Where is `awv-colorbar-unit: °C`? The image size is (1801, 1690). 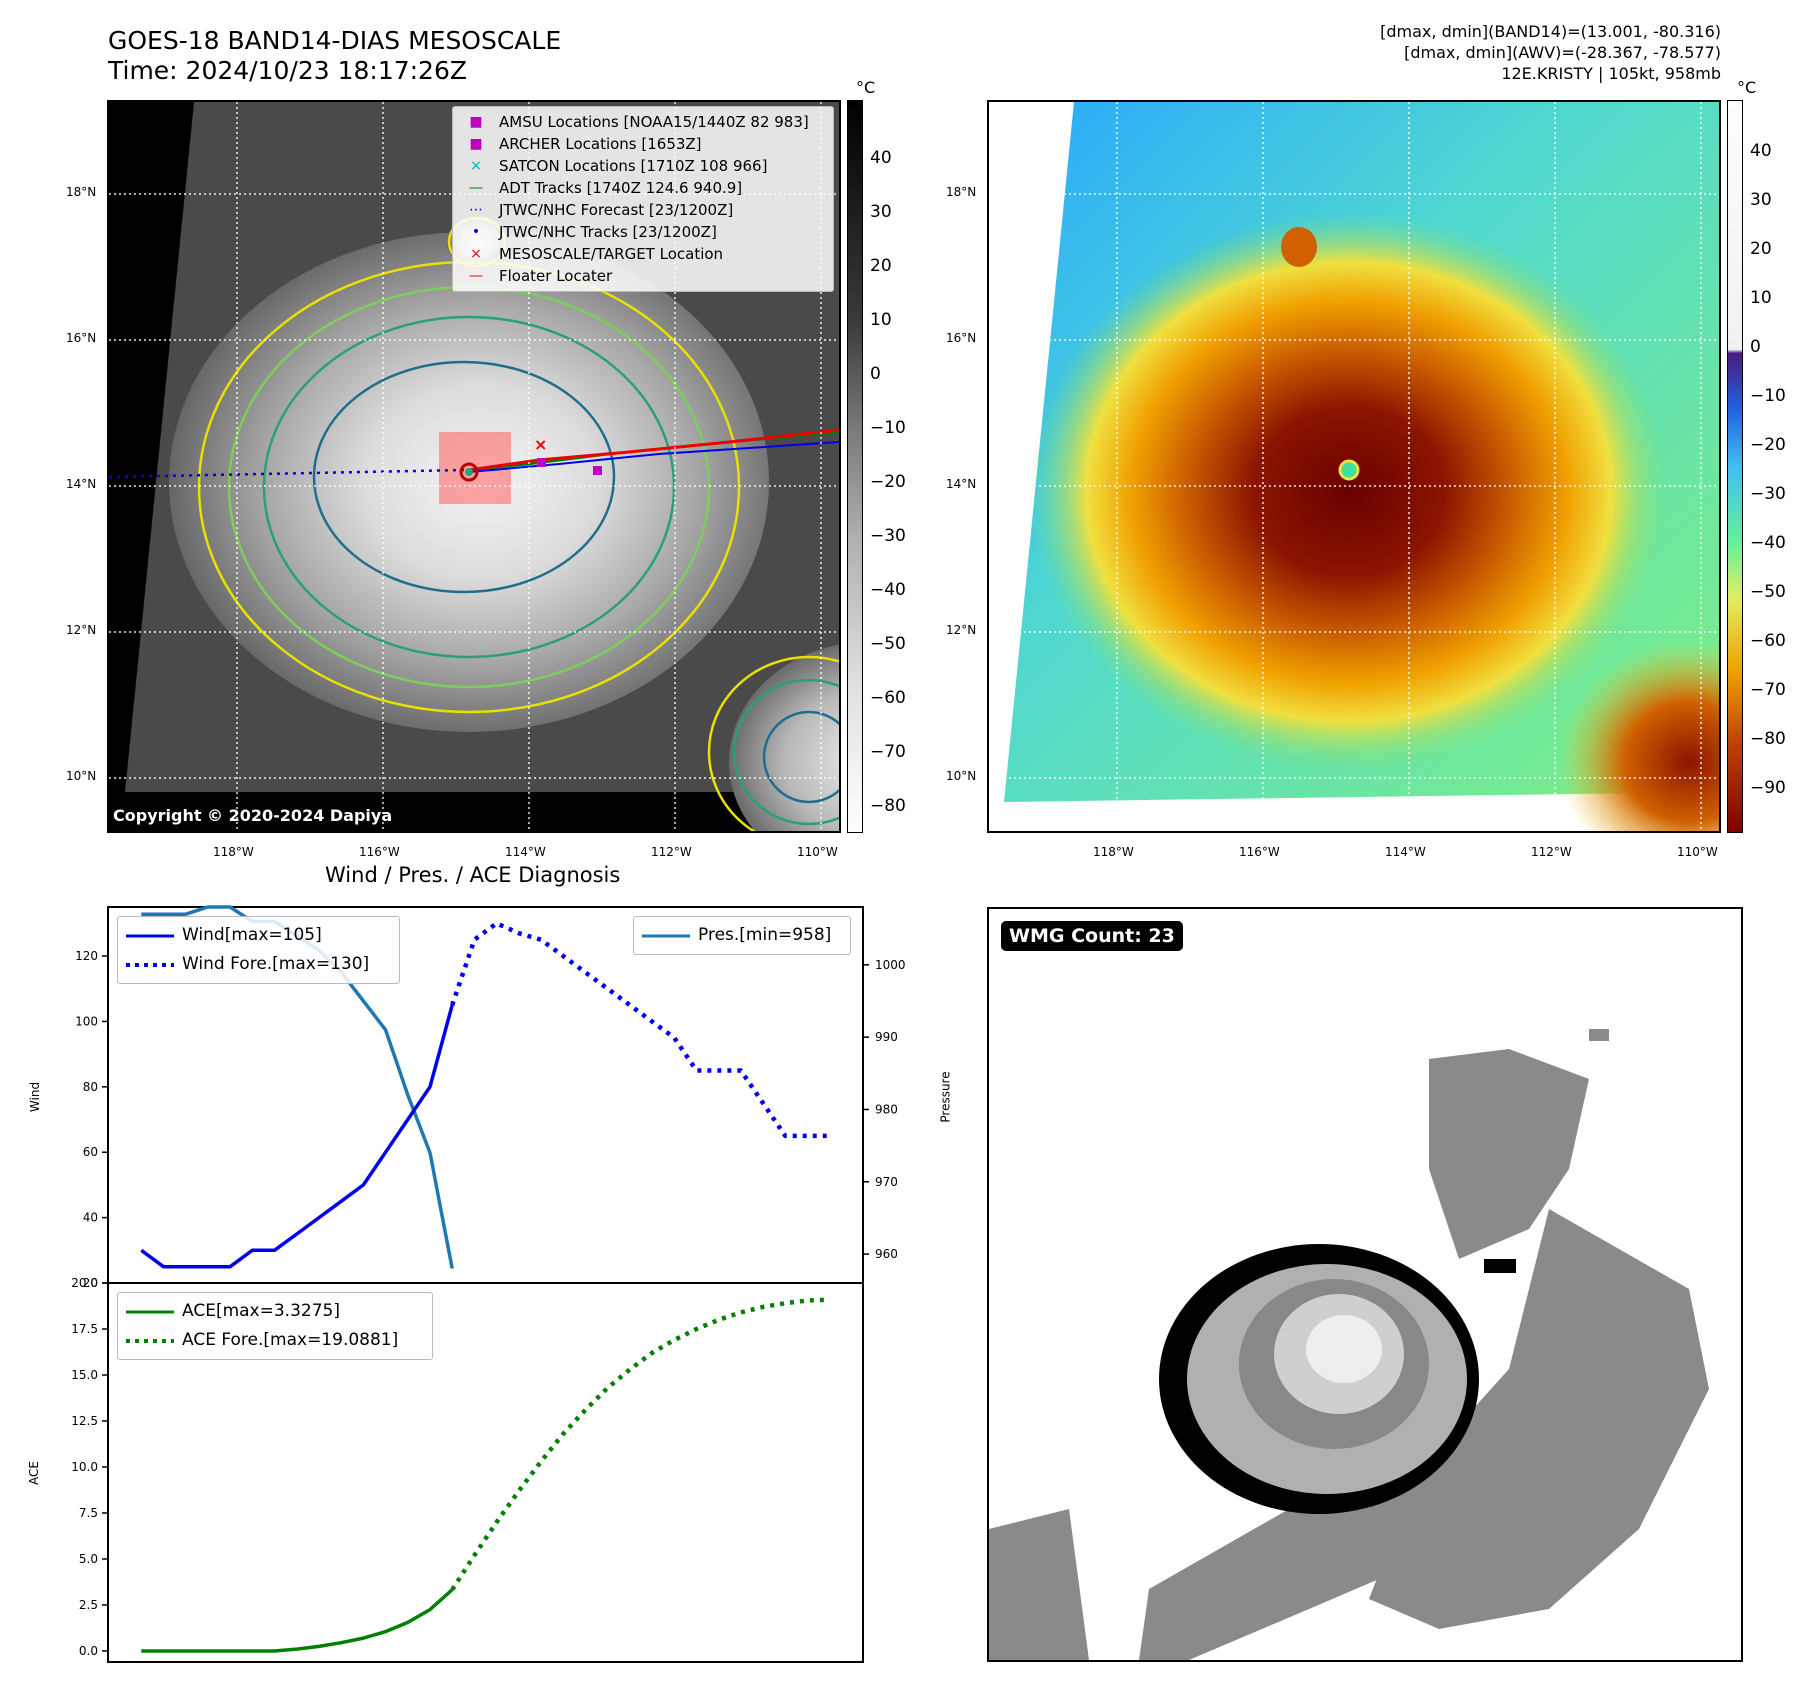
awv-colorbar-unit: °C is located at coordinates (1747, 87).